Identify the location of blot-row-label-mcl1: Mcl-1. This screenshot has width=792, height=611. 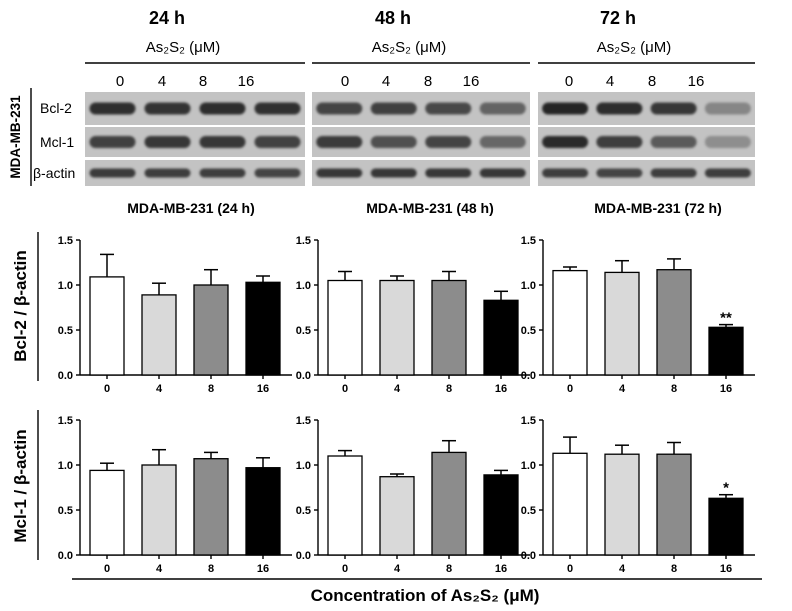
(57, 142).